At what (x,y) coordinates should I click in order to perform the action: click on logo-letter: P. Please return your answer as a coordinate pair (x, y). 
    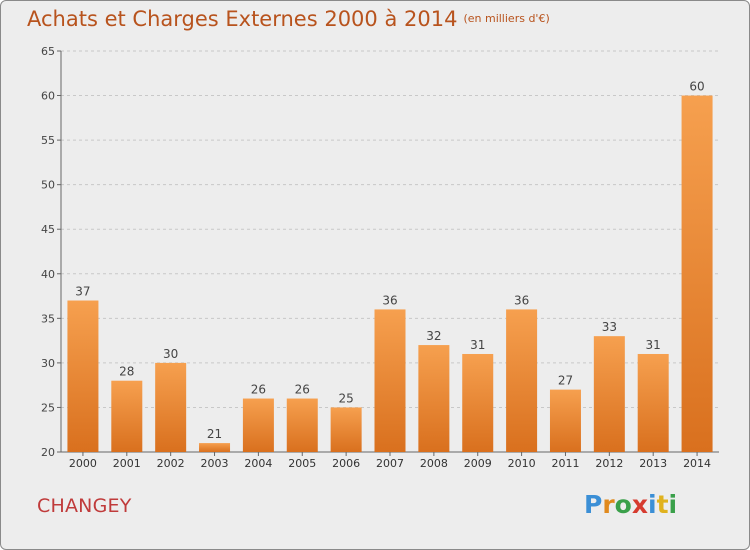
    Looking at the image, I should click on (593, 504).